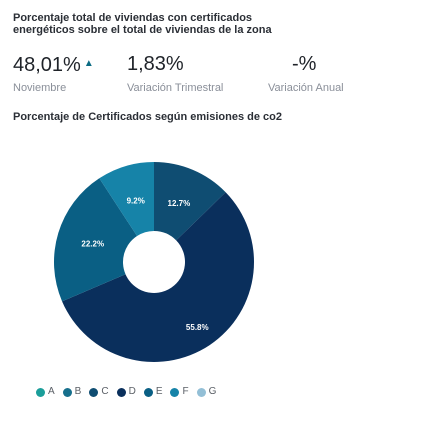  I want to click on kpi-monthly-value: 48,01% ▲, so click(53, 64).